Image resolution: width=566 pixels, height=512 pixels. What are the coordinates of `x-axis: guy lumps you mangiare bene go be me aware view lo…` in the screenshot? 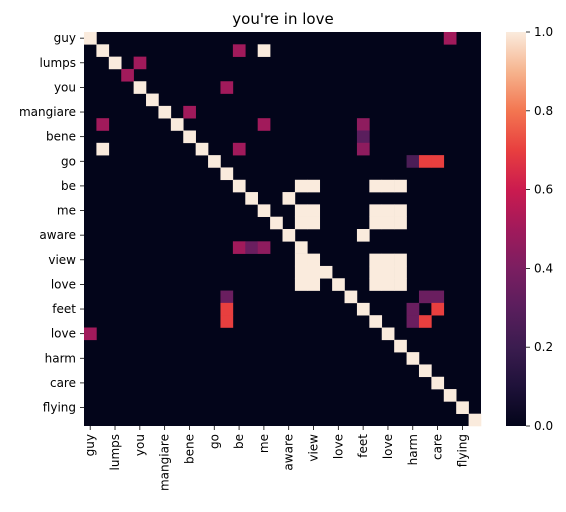 It's located at (276, 458).